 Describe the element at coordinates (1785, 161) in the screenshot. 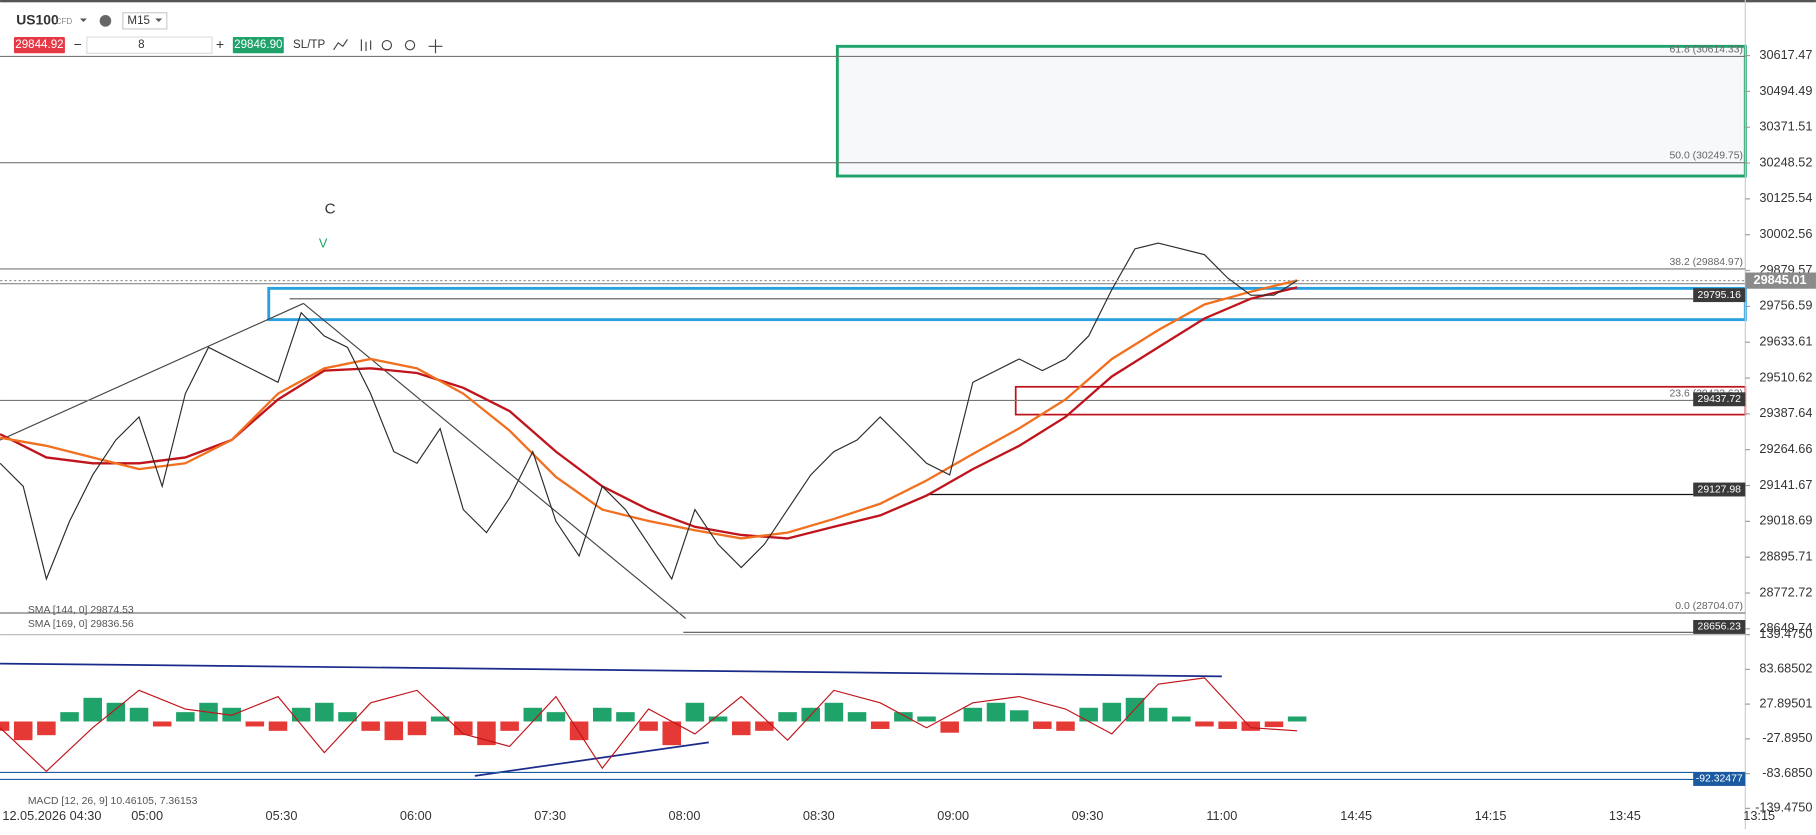

I see `y-tick-label: 30248.52` at that location.